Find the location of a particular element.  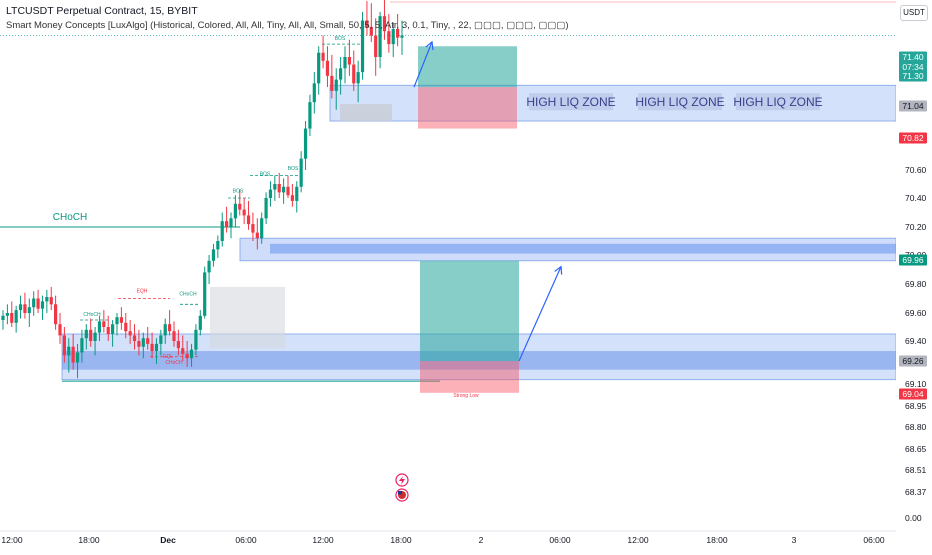

us-flag-event-icon is located at coordinates (402, 495).